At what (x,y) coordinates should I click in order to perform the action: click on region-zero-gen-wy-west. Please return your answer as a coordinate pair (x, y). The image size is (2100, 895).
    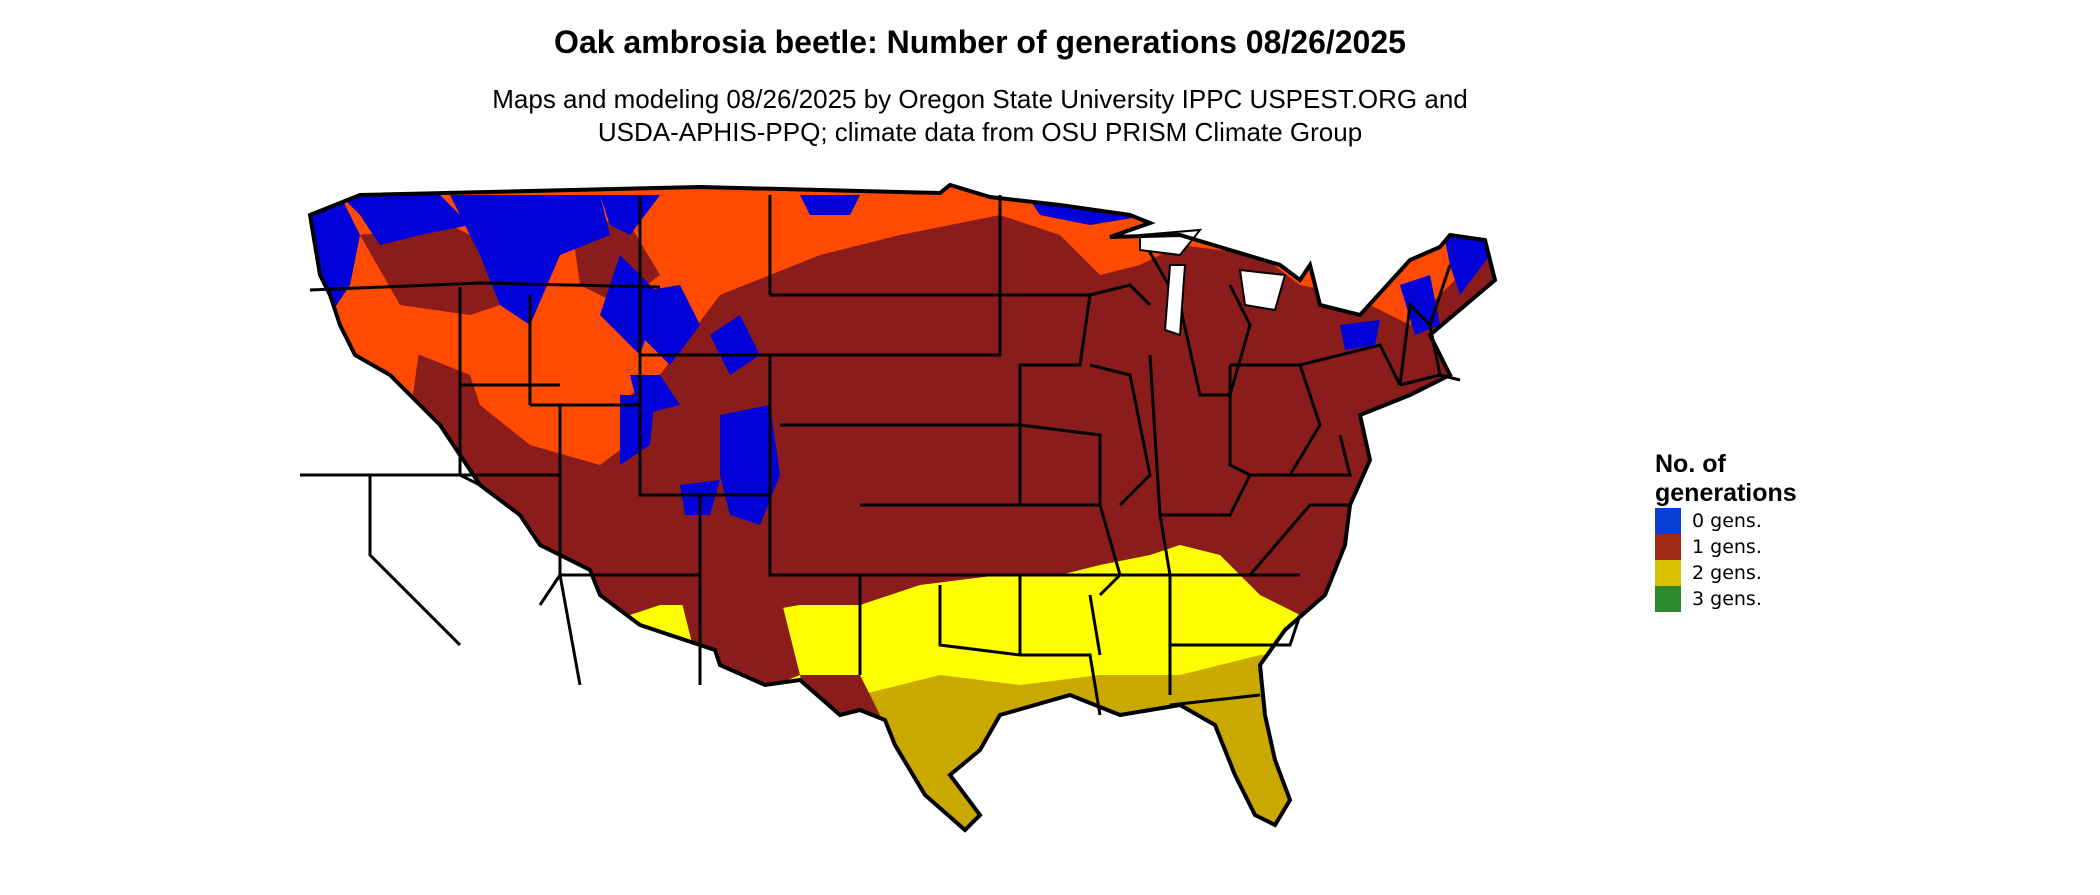
    Looking at the image, I should click on (637, 430).